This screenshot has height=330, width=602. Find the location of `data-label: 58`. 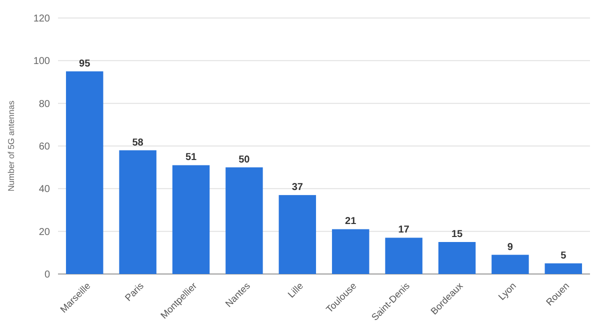

data-label: 58 is located at coordinates (138, 142).